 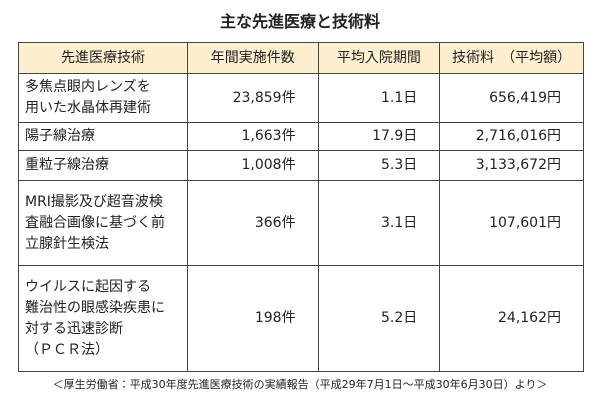 What do you see at coordinates (252, 165) in the screenshot?
I see `value-cell: 1,008件` at bounding box center [252, 165].